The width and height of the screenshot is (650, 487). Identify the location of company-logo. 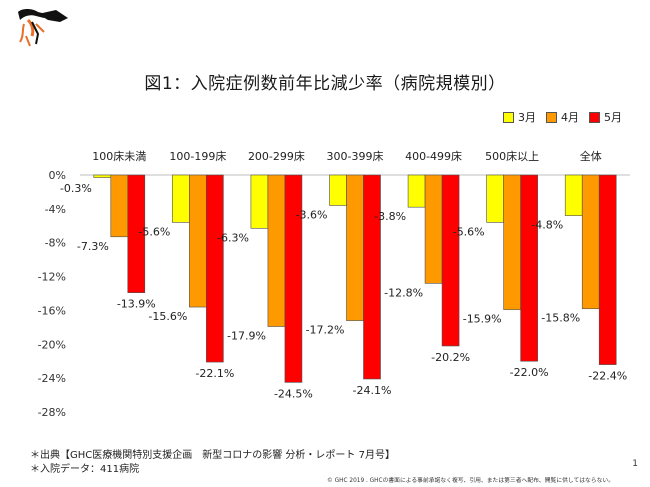
(43, 28).